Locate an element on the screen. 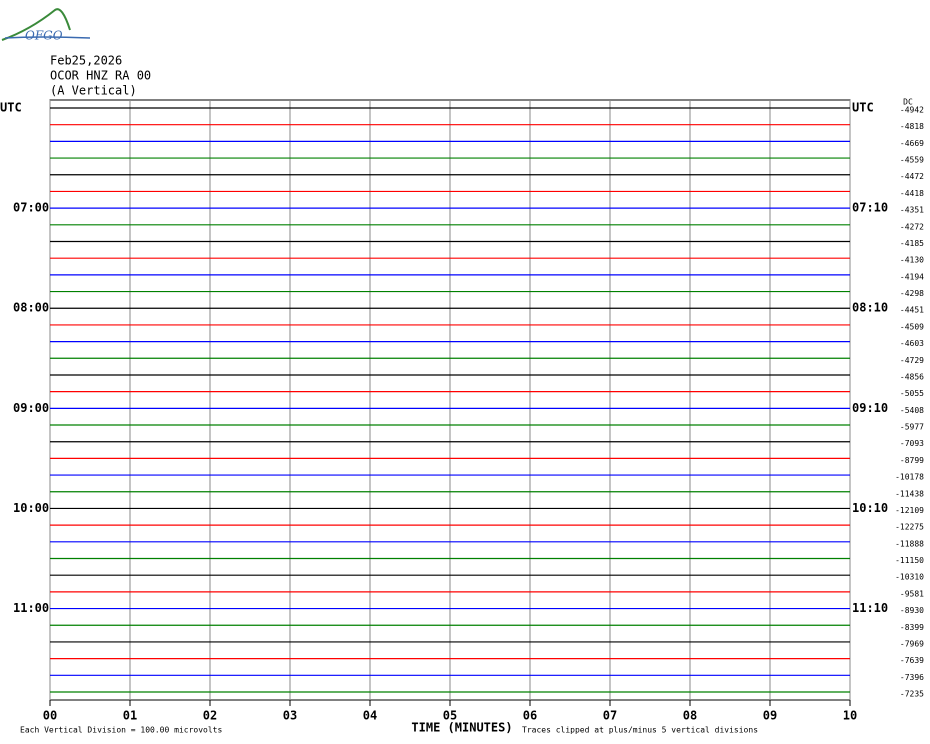 This screenshot has height=744, width=930. dc-label: -4472 is located at coordinates (912, 176).